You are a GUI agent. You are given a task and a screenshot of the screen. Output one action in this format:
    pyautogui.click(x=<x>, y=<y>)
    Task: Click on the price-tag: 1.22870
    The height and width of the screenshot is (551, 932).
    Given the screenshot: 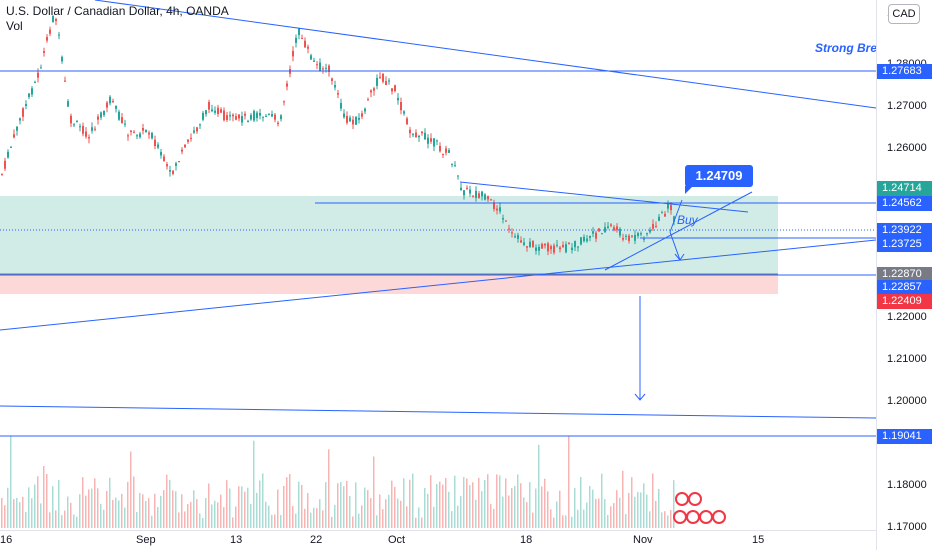 What is the action you would take?
    pyautogui.click(x=904, y=274)
    